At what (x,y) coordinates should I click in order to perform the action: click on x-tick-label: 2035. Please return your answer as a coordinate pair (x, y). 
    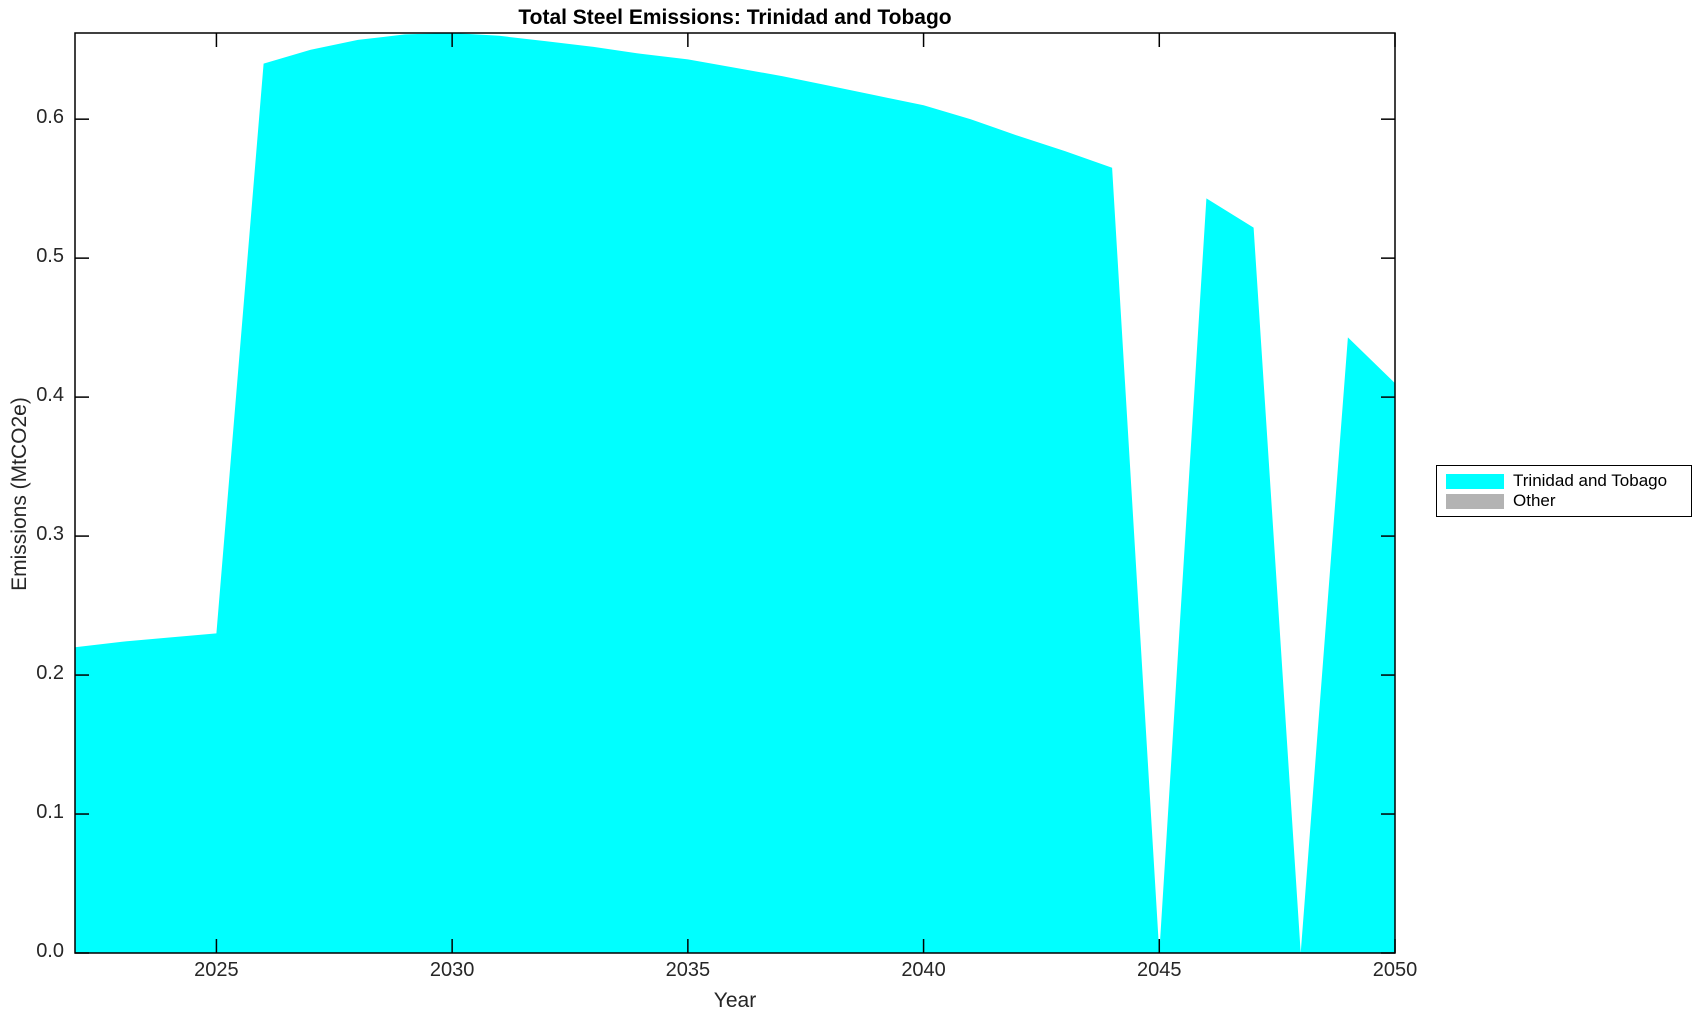
    Looking at the image, I should click on (688, 970).